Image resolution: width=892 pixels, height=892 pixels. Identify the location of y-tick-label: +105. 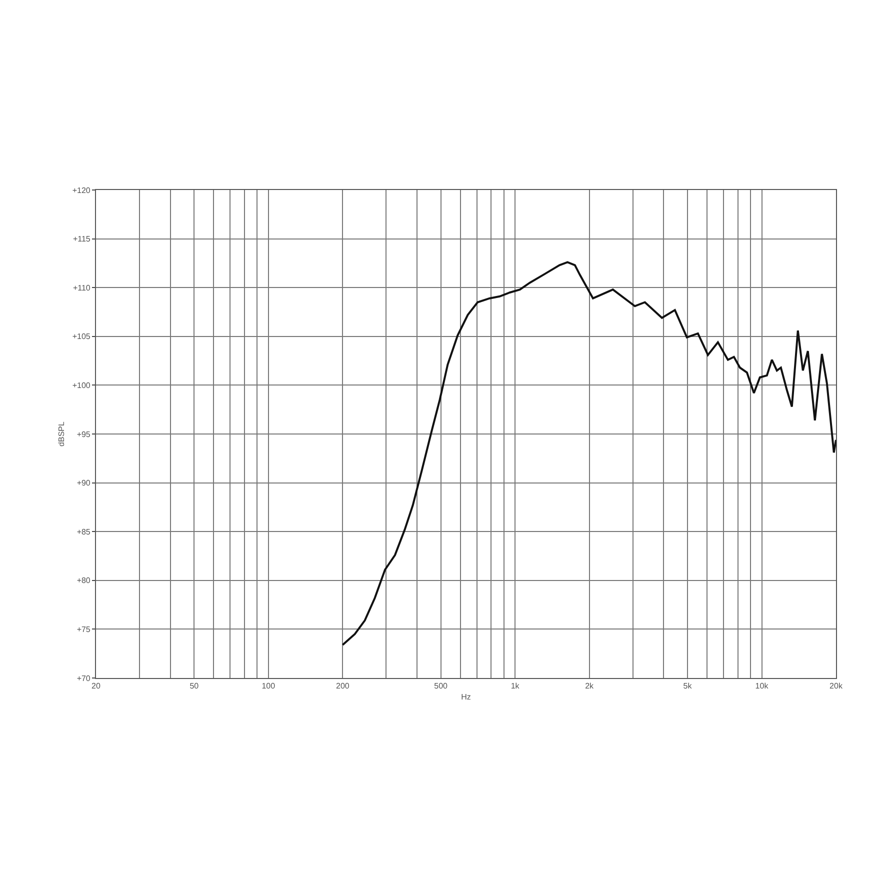
(81, 337).